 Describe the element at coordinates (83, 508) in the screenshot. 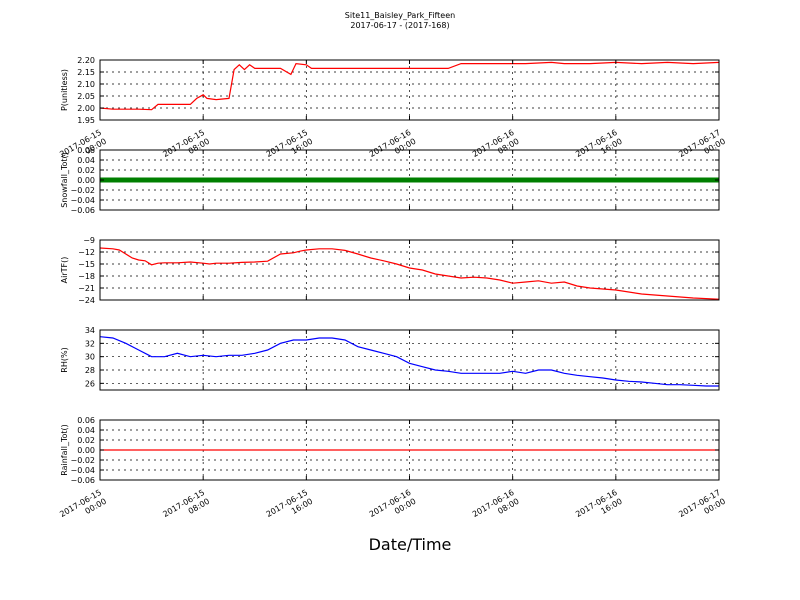

I see `x-tick-label: 2017-06-1500:00` at that location.